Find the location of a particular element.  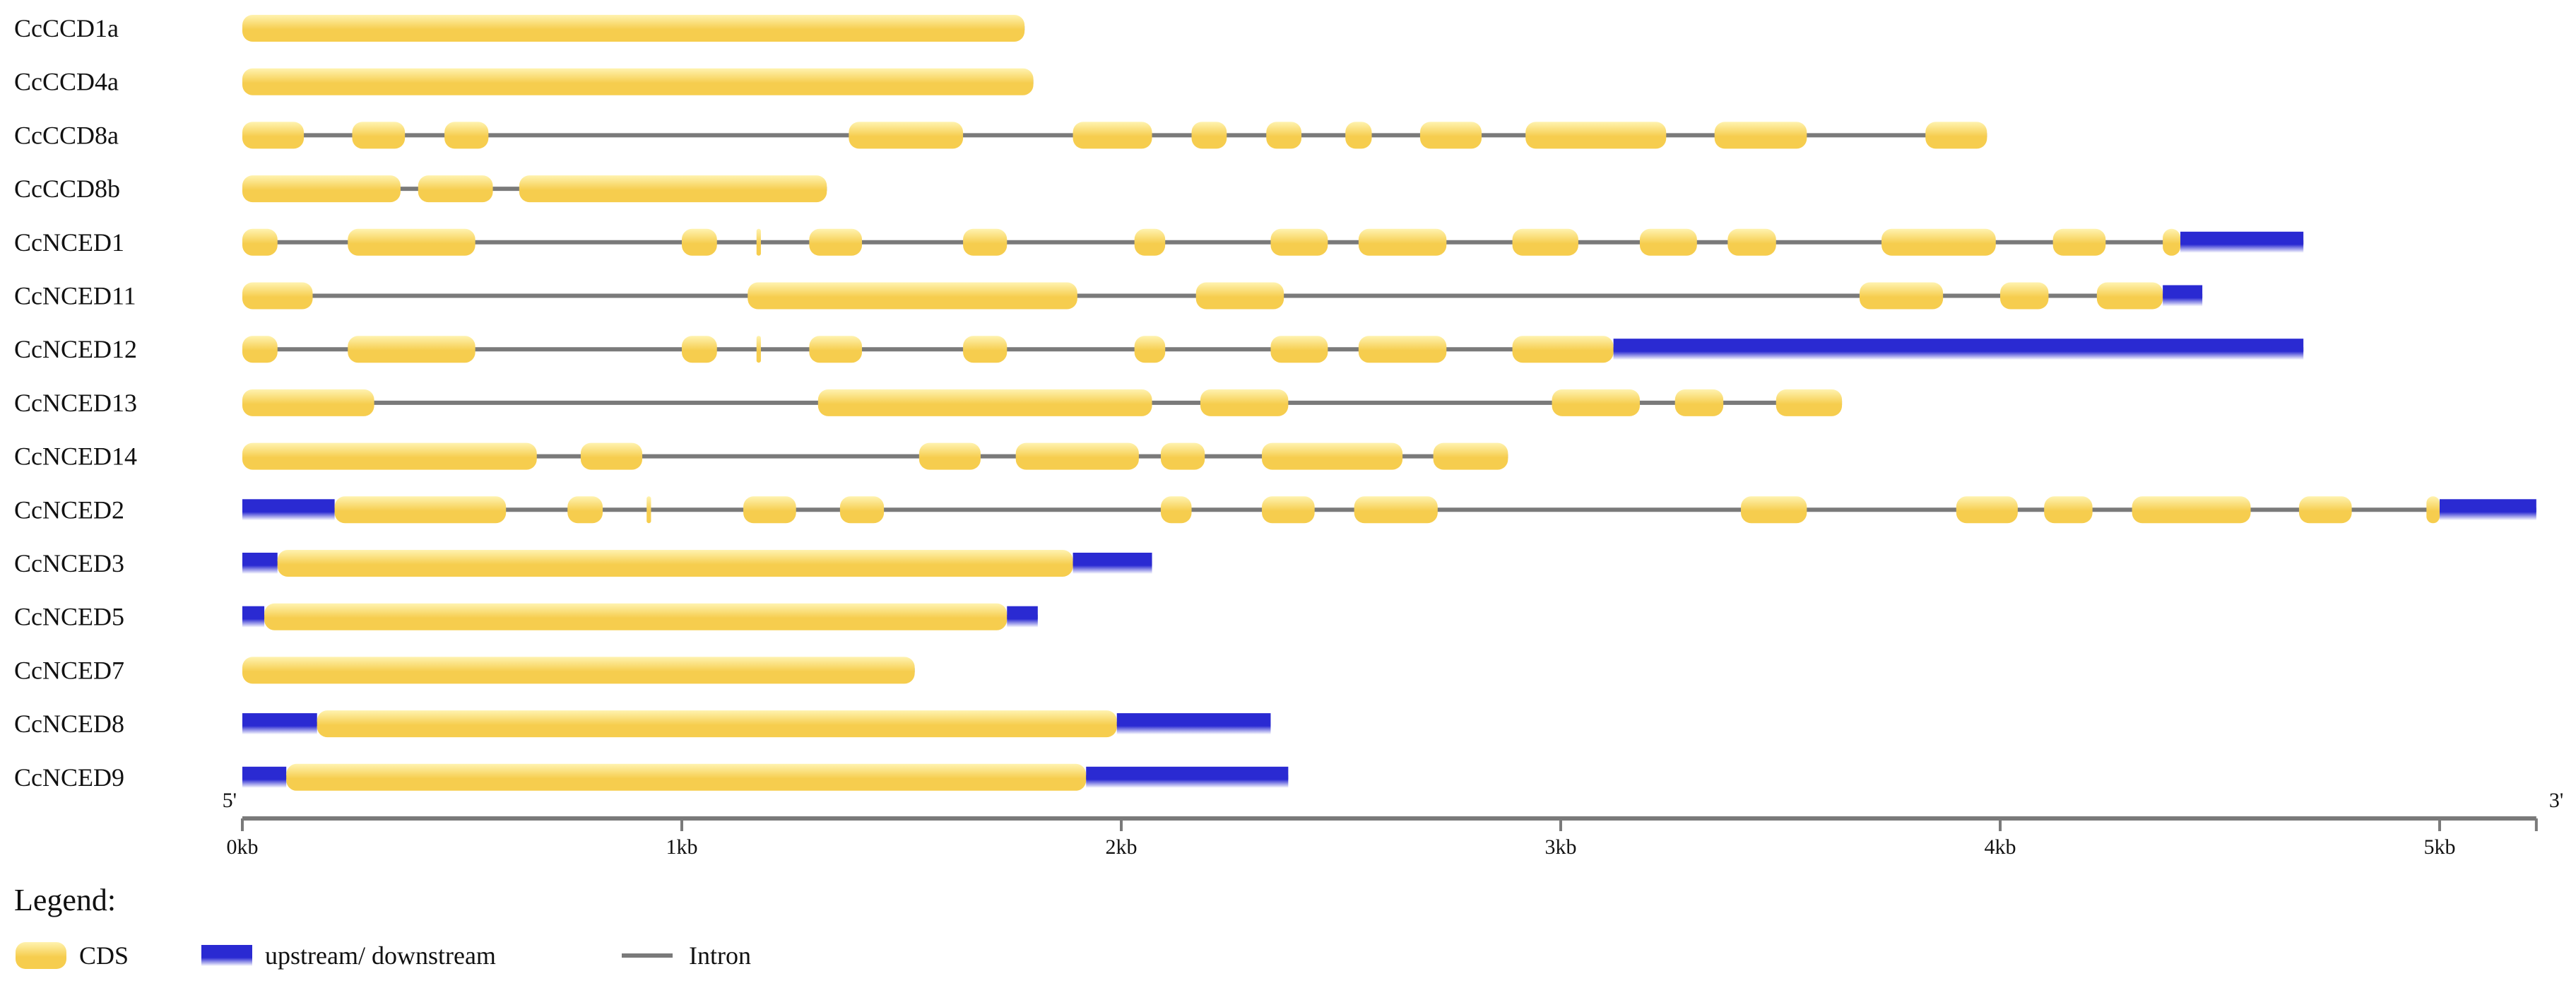

gene-name-label: CcNCED5 is located at coordinates (69, 617).